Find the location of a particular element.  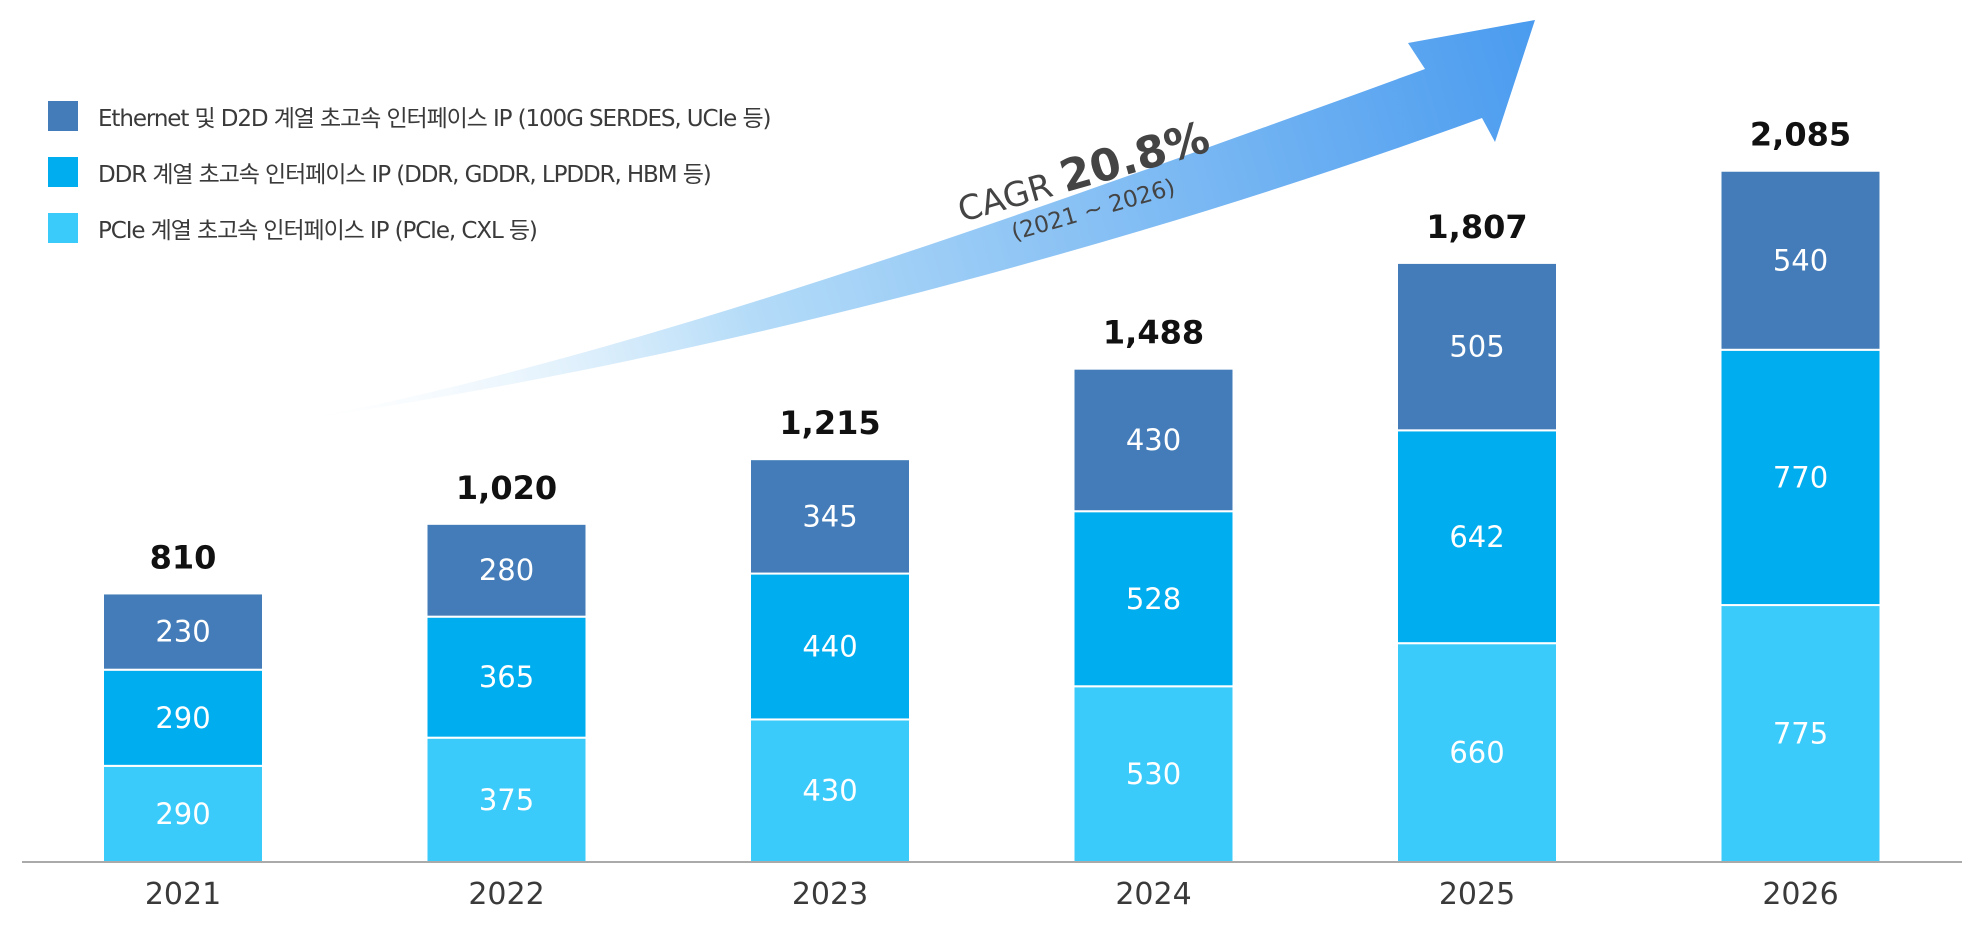

segment-label-pcie-2021: 290 is located at coordinates (182, 814).